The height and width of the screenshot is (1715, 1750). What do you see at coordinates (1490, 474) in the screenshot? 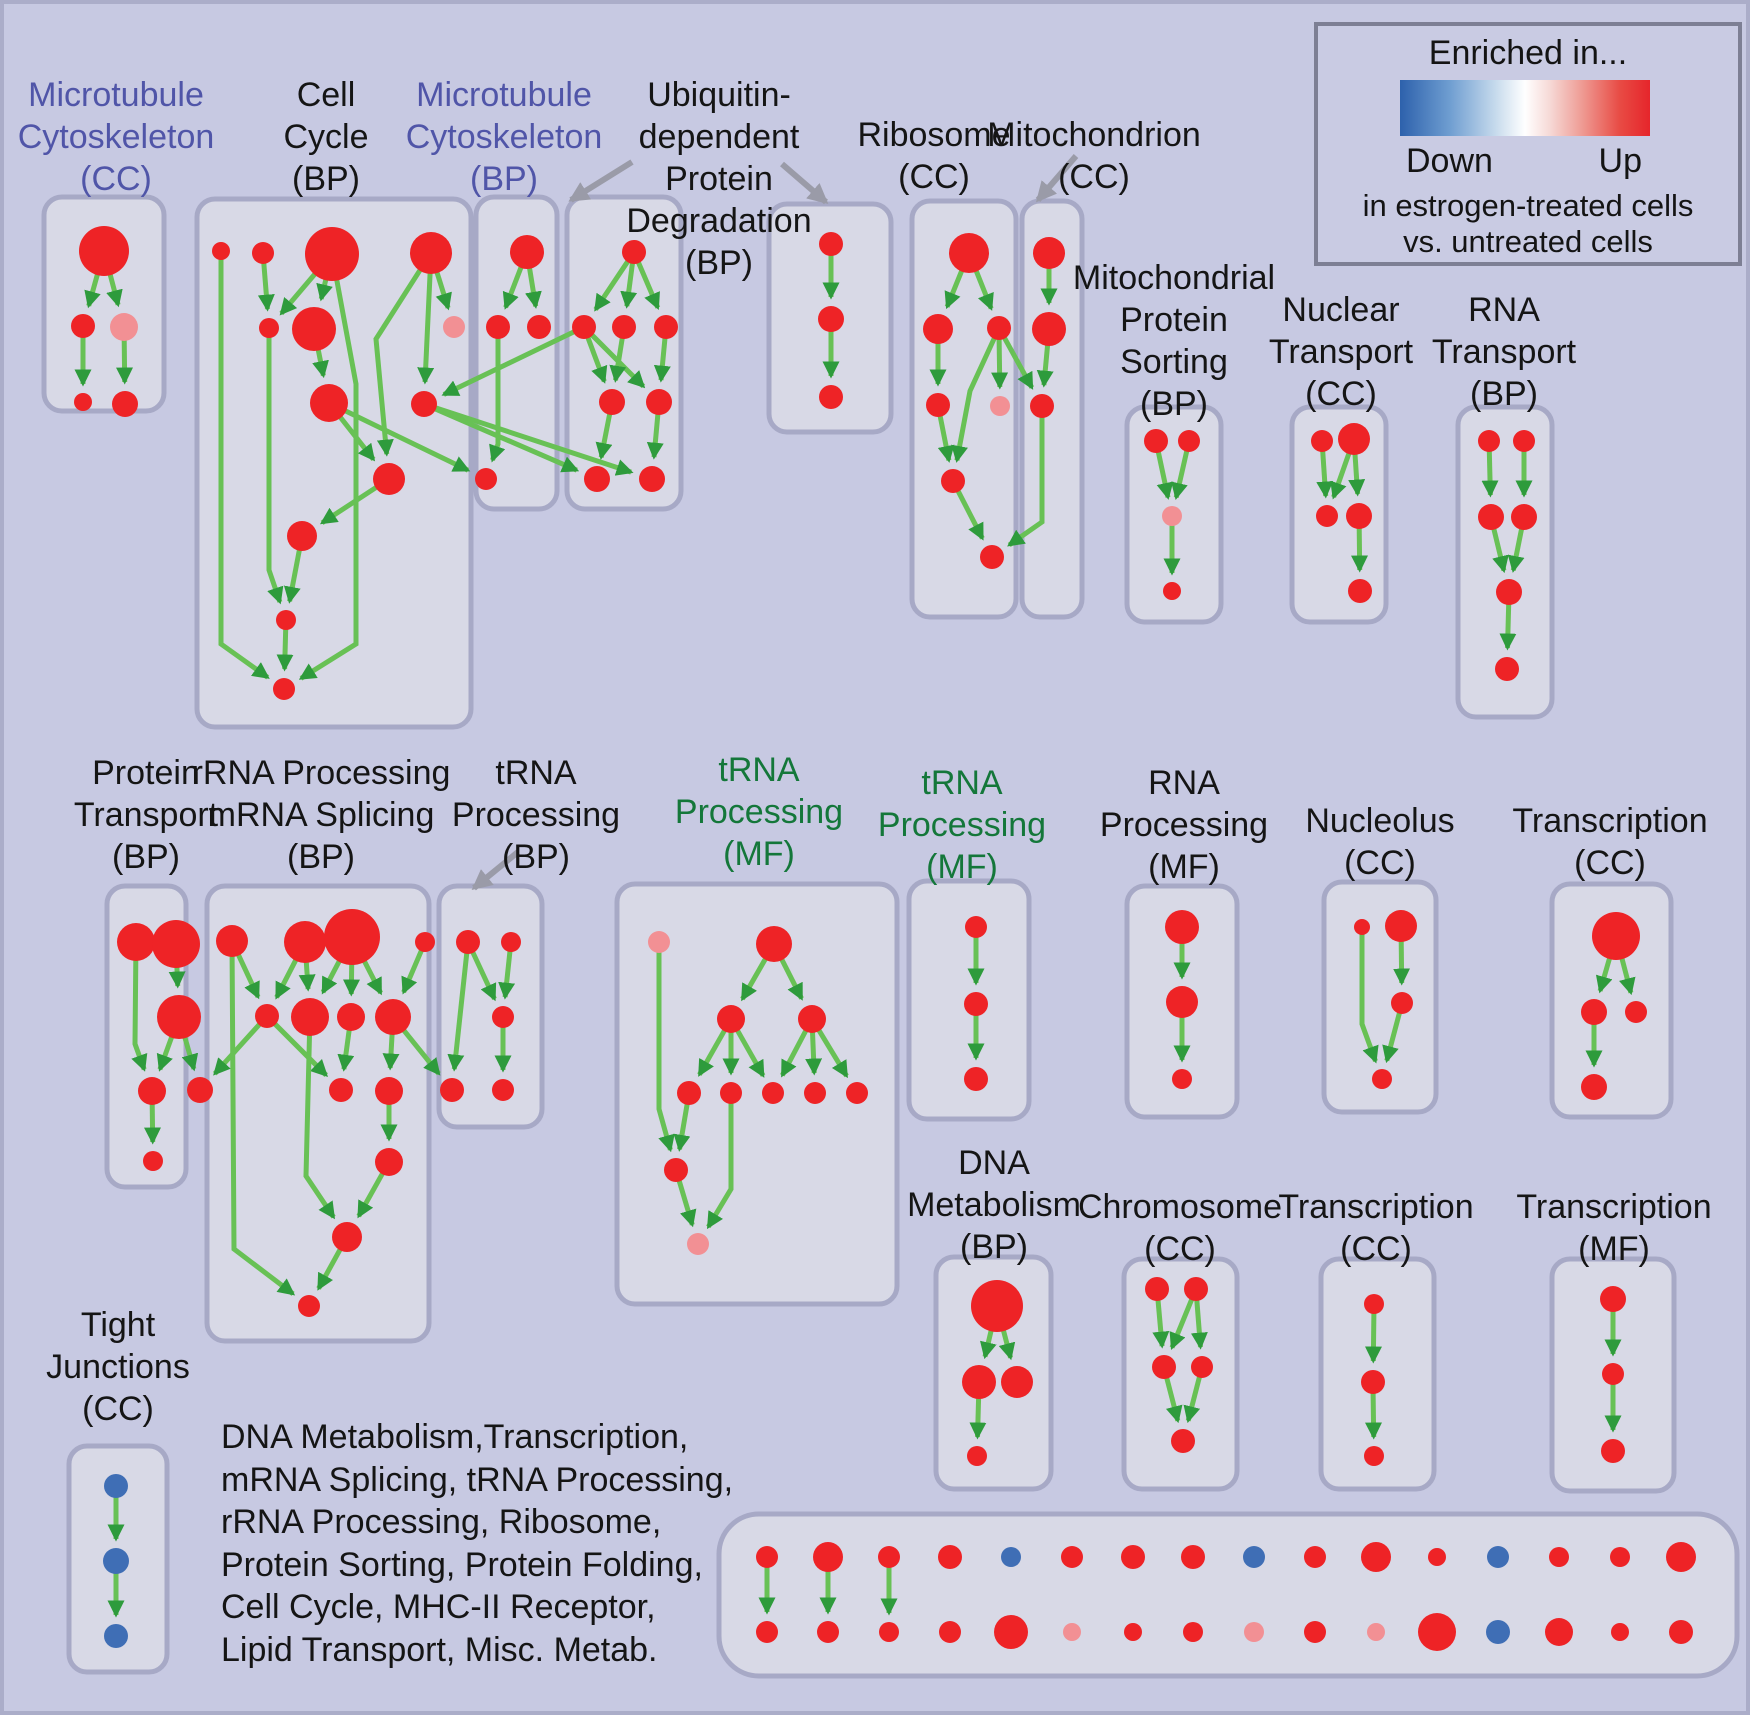
I see `edge-rnatrans.rt1-to-rnatrans.rt3` at bounding box center [1490, 474].